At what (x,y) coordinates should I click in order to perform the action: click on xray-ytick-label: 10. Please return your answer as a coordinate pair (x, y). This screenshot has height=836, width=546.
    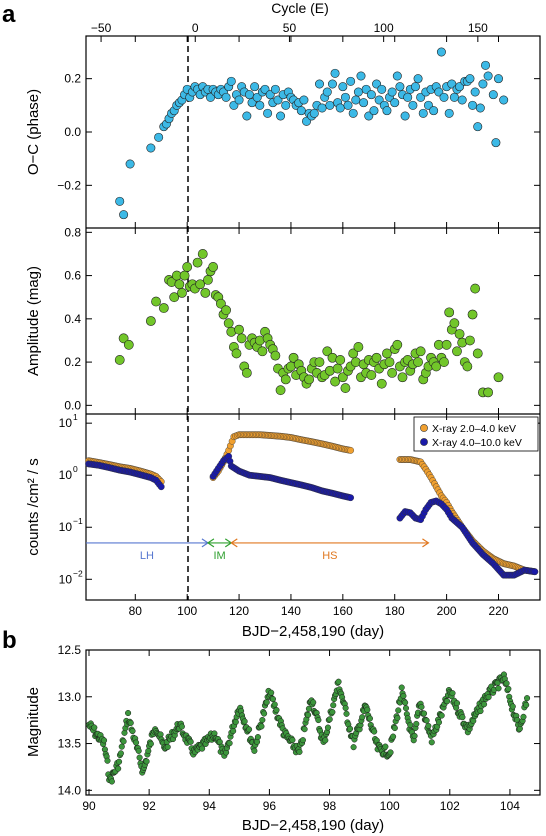
    Looking at the image, I should click on (66, 423).